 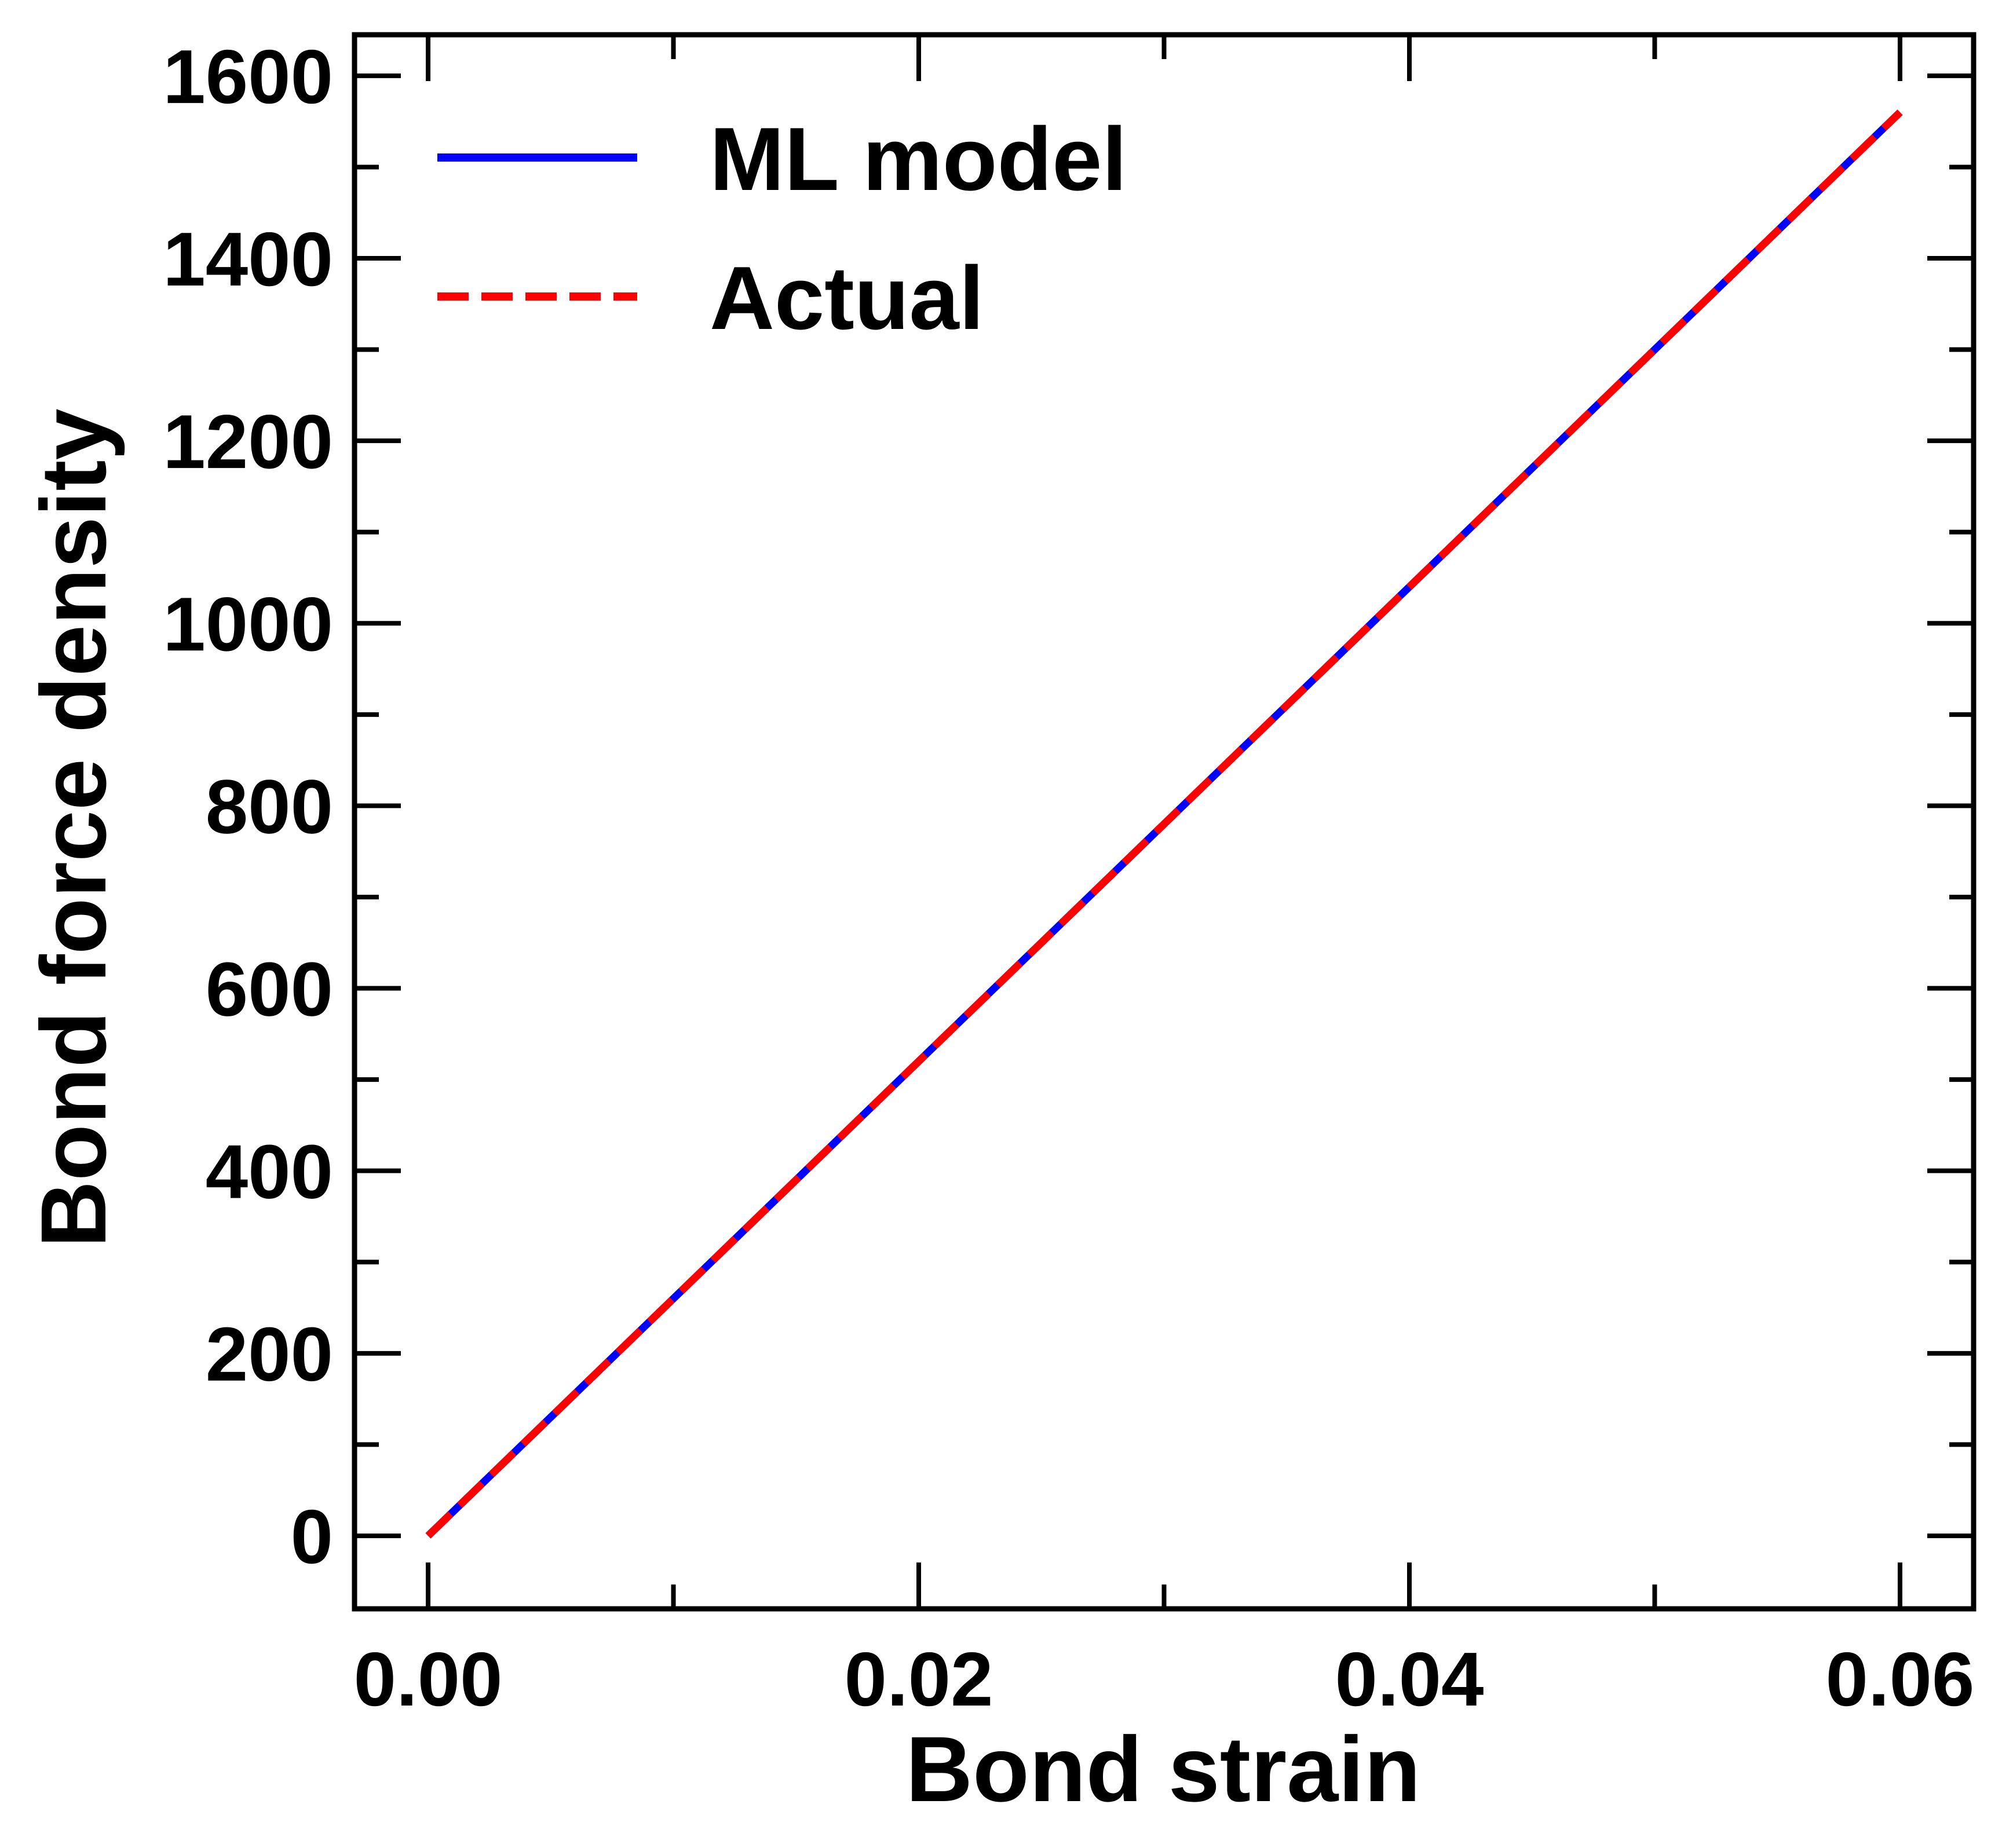 I want to click on x-tick-label: 0.06, so click(x=1900, y=1679).